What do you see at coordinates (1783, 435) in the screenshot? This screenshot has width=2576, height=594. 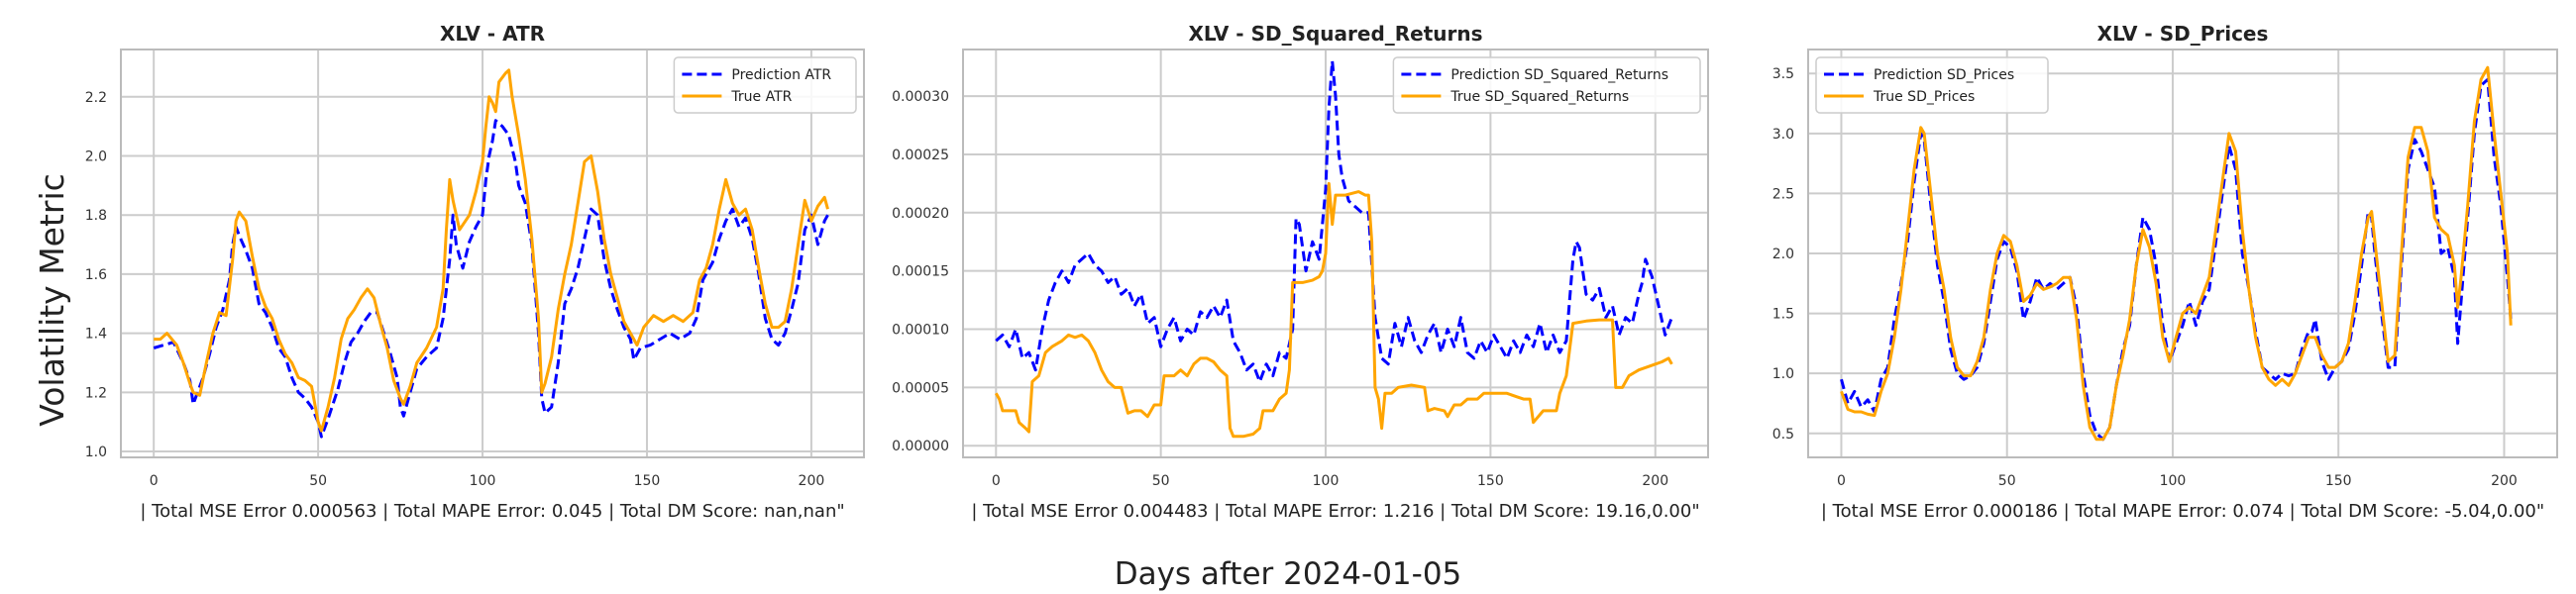 I see `y-tick-label: 0.5` at bounding box center [1783, 435].